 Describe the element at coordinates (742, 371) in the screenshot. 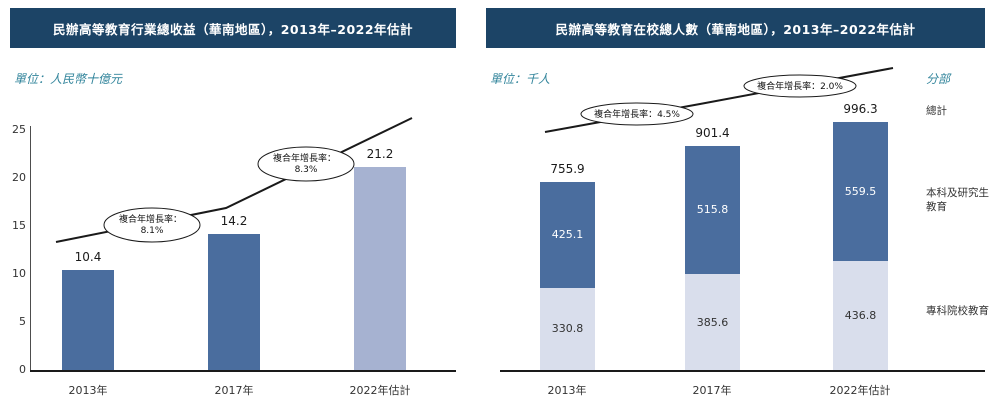

I see `x-axis-line-right` at that location.